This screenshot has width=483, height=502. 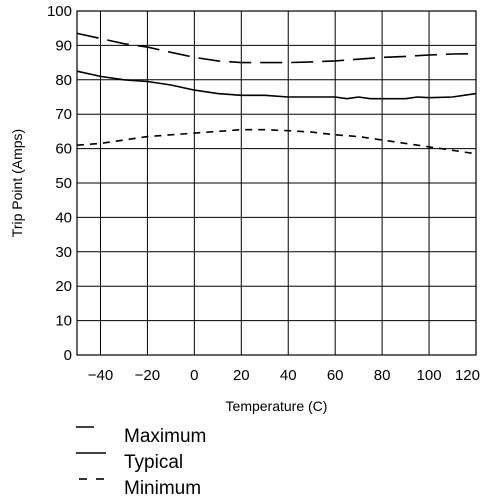 I want to click on legend: Maximum Typical Minimum, so click(x=141, y=462).